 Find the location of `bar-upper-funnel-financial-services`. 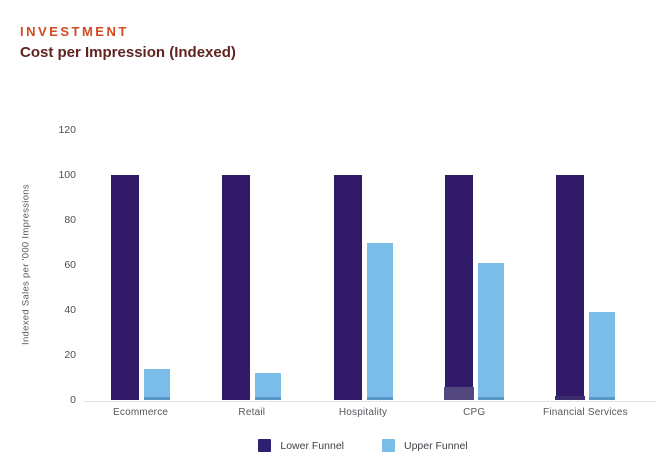

bar-upper-funnel-financial-services is located at coordinates (601, 356).